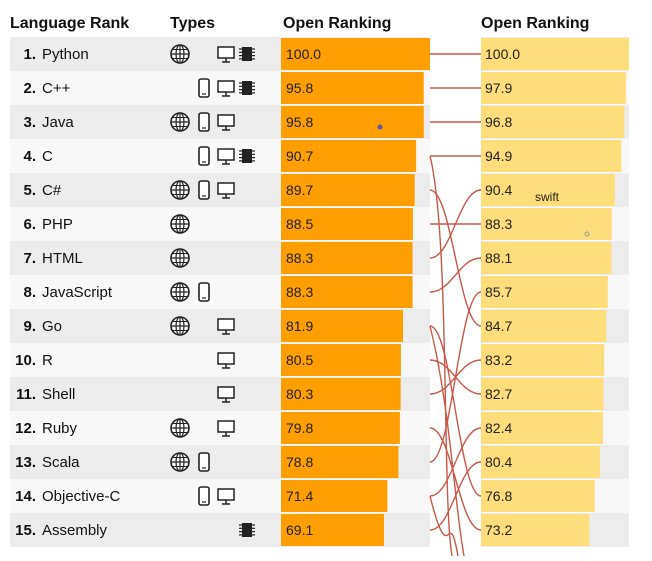 The height and width of the screenshot is (561, 652). What do you see at coordinates (498, 326) in the screenshot?
I see `right-bar-value: 84.7` at bounding box center [498, 326].